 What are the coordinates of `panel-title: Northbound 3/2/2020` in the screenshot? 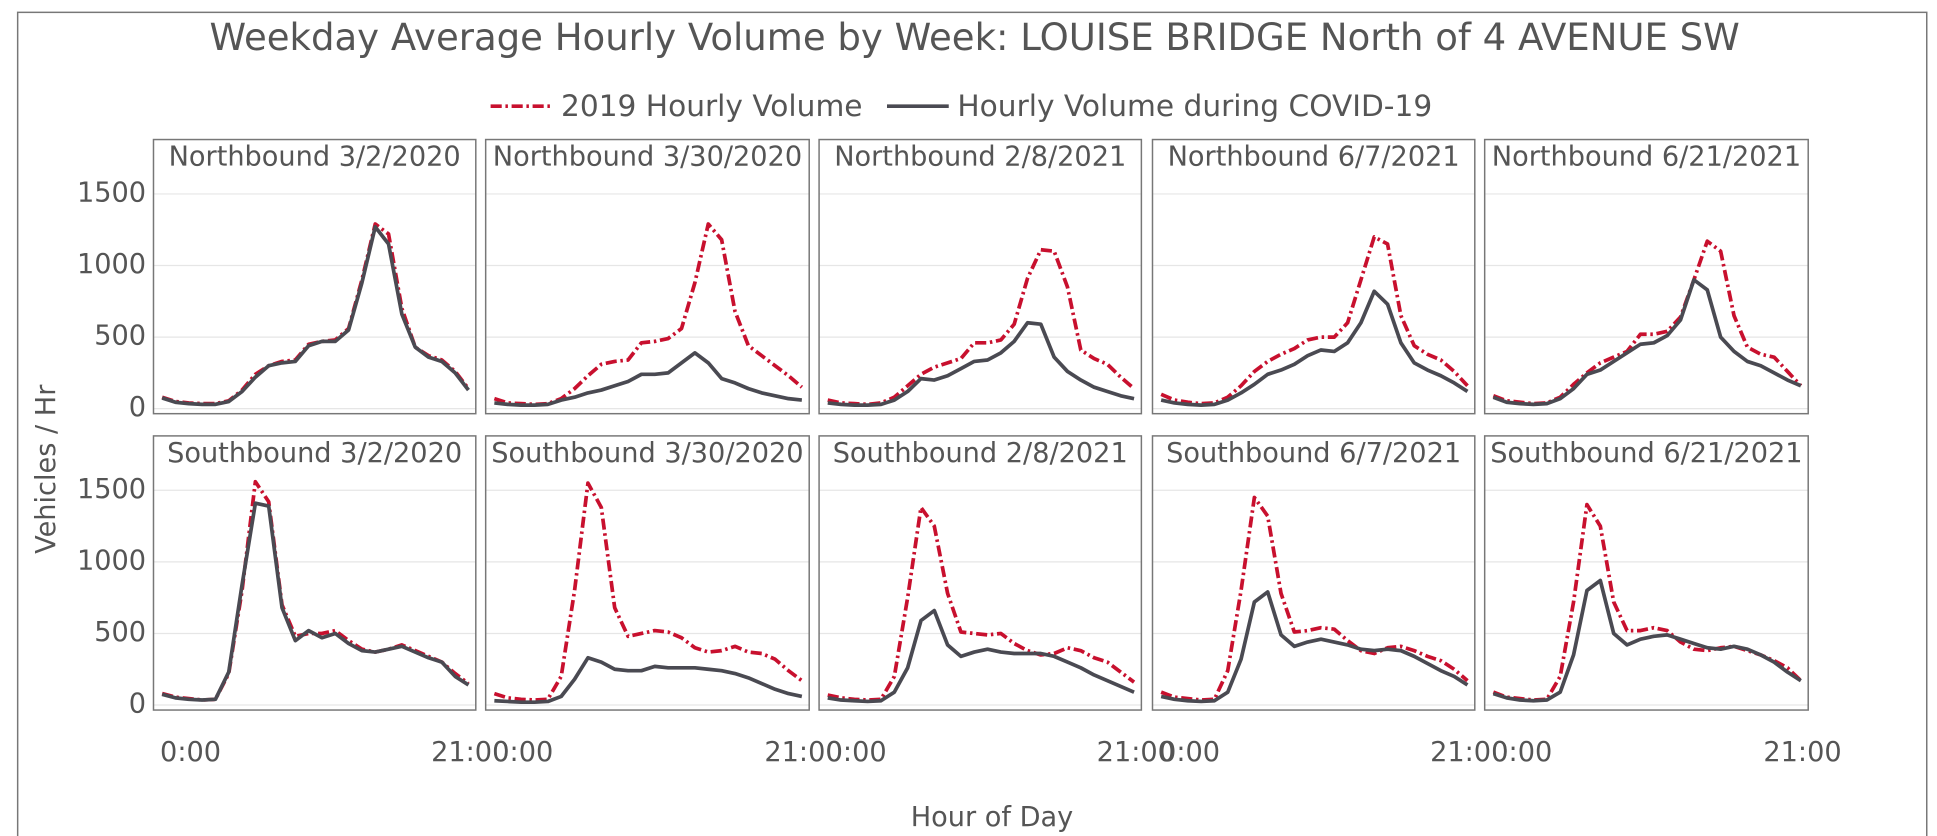 It's located at (315, 157).